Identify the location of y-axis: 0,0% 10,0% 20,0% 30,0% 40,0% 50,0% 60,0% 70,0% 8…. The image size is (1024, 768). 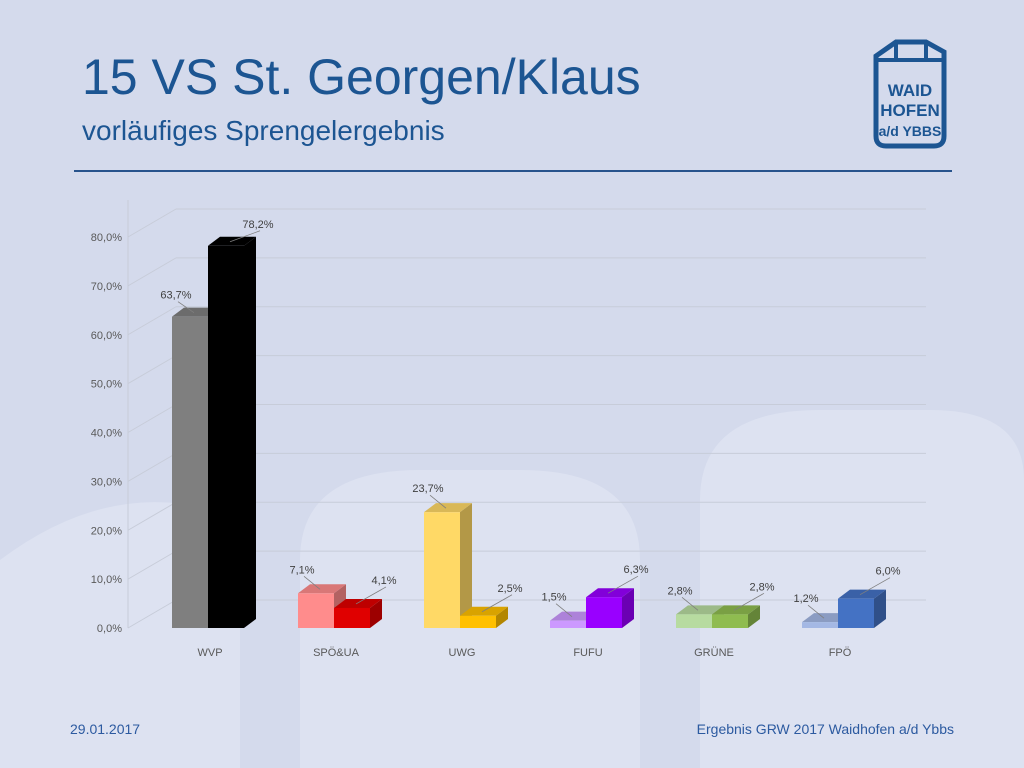
(106, 433).